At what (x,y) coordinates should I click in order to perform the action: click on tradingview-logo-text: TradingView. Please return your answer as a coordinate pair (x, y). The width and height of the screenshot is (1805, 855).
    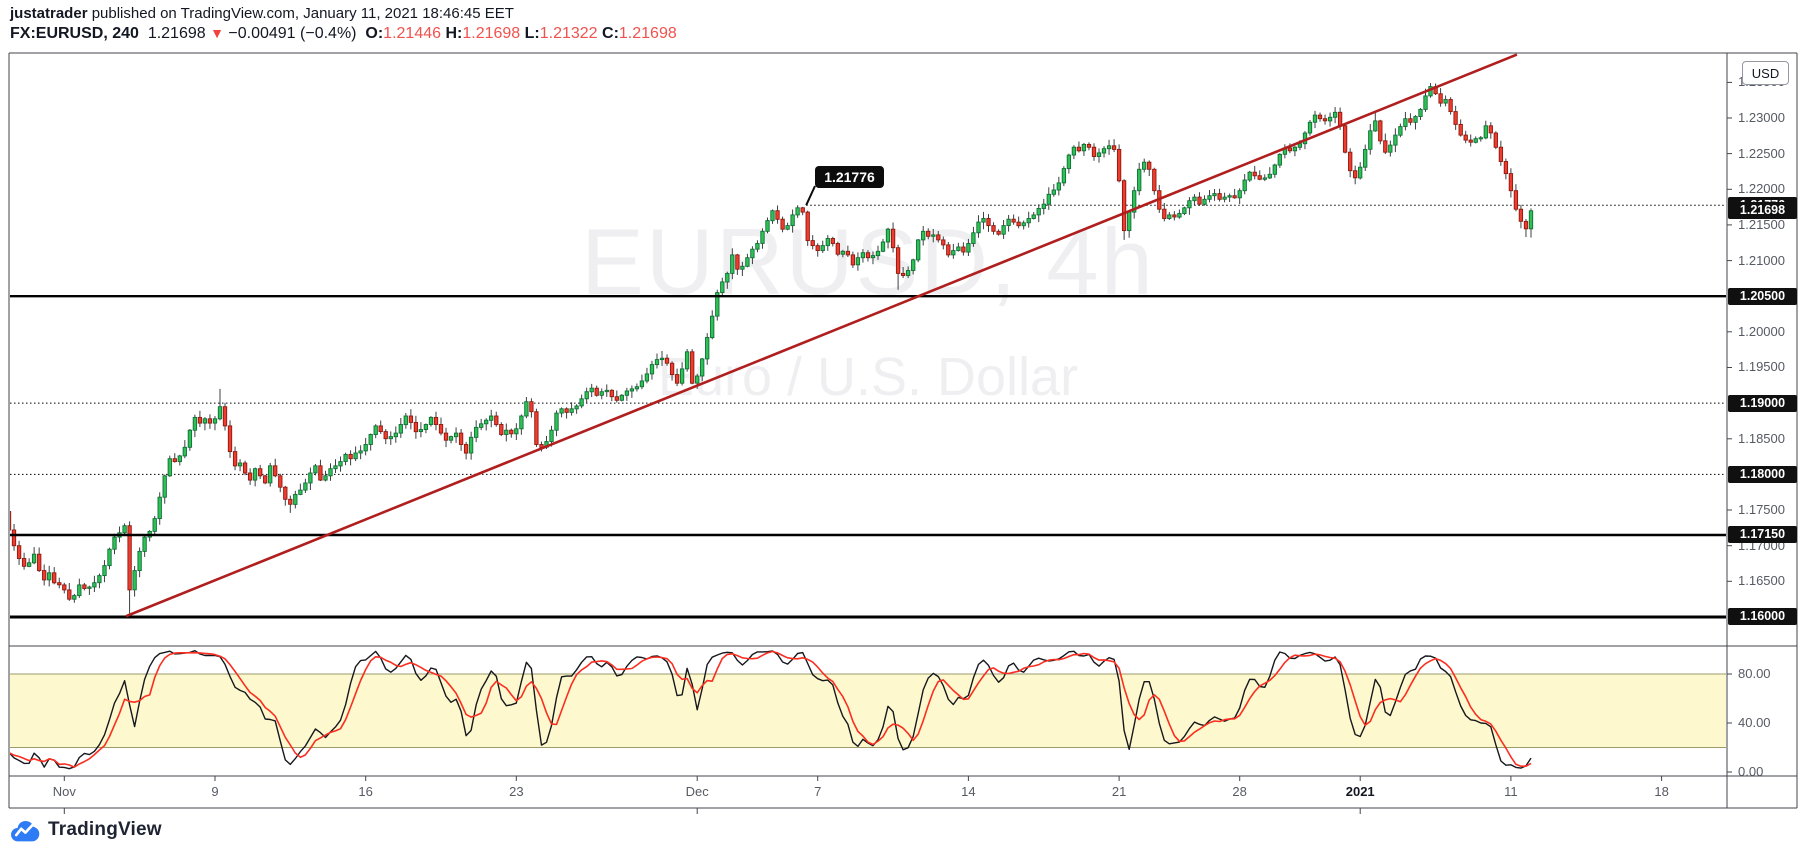
    Looking at the image, I should click on (105, 829).